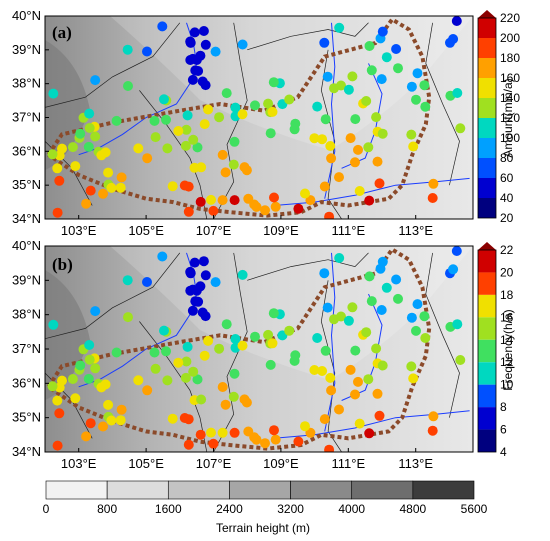 The height and width of the screenshot is (541, 550). Describe the element at coordinates (510, 78) in the screenshot. I see `colorbar-tick-label: 160` at that location.